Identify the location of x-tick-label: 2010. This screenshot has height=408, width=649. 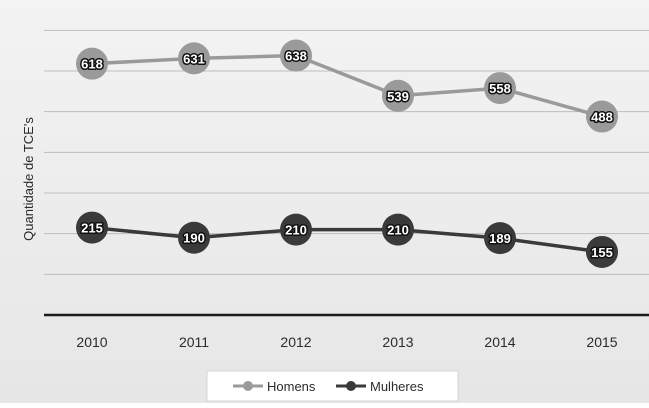
(91, 342).